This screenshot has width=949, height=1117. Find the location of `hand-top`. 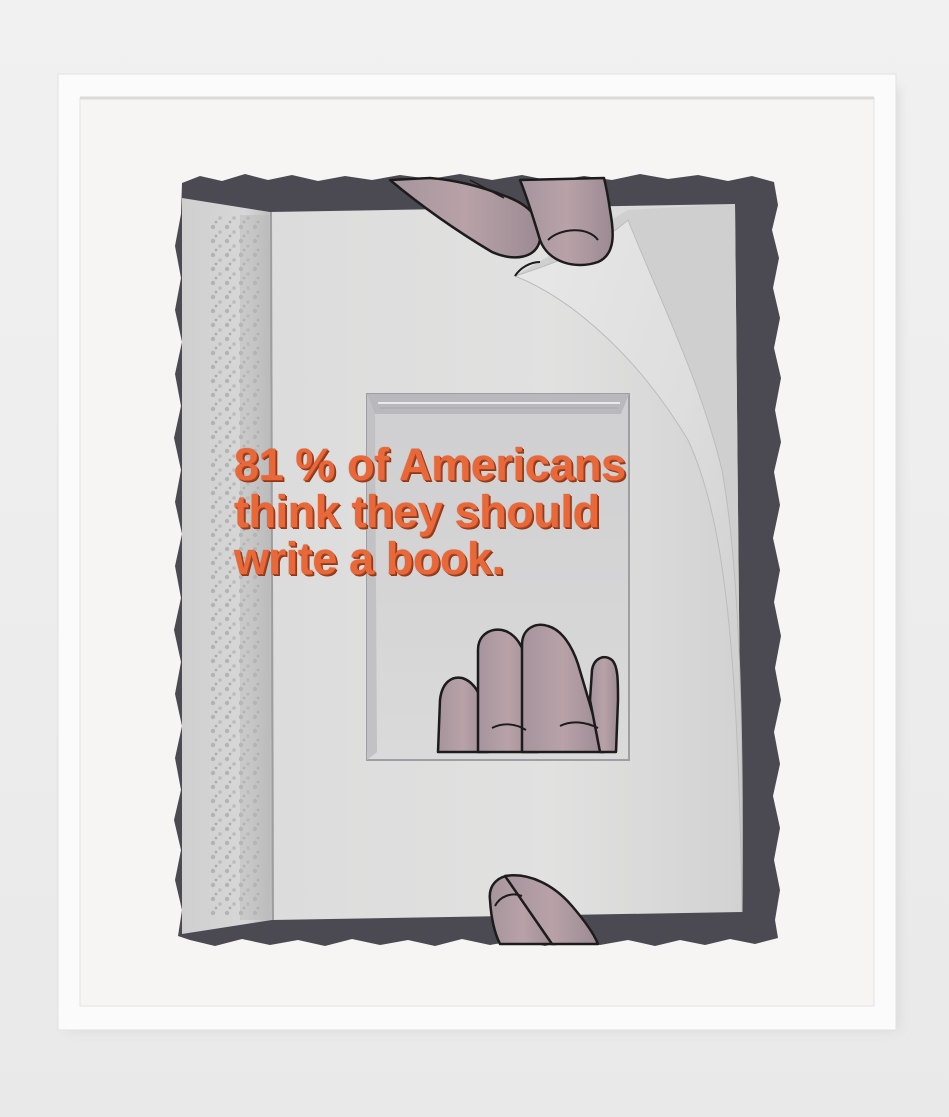

hand-top is located at coordinates (501, 226).